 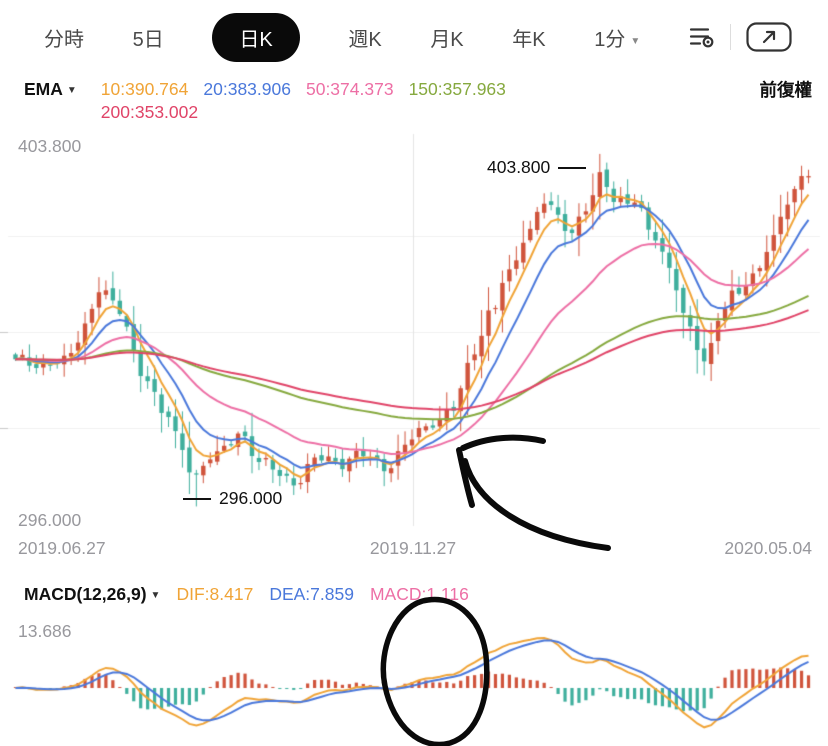 I want to click on period-toolbar: 分時 5日 日K 週K 月K 年K 1分 ▼, so click(x=414, y=37).